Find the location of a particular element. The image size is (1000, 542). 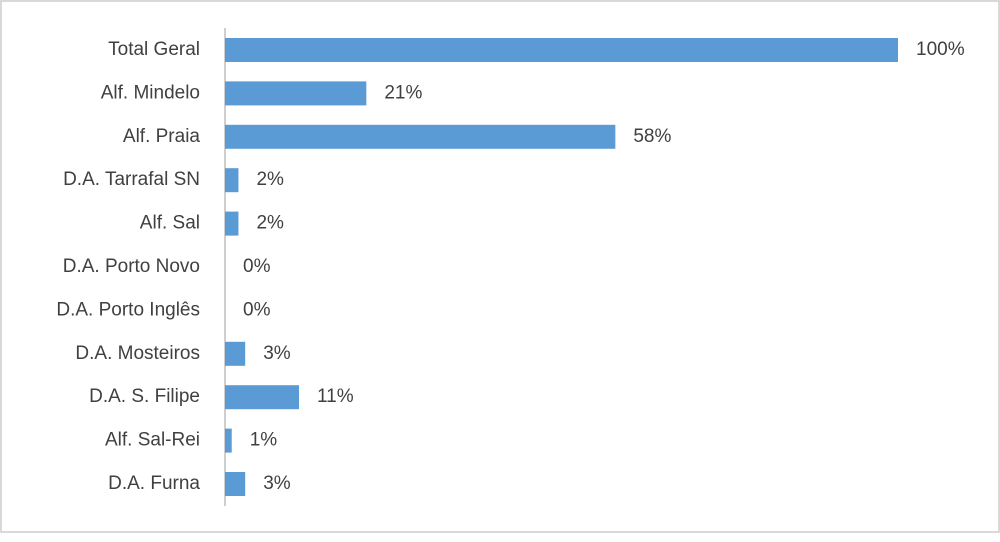

category-label: Alf. Mindelo is located at coordinates (150, 92).